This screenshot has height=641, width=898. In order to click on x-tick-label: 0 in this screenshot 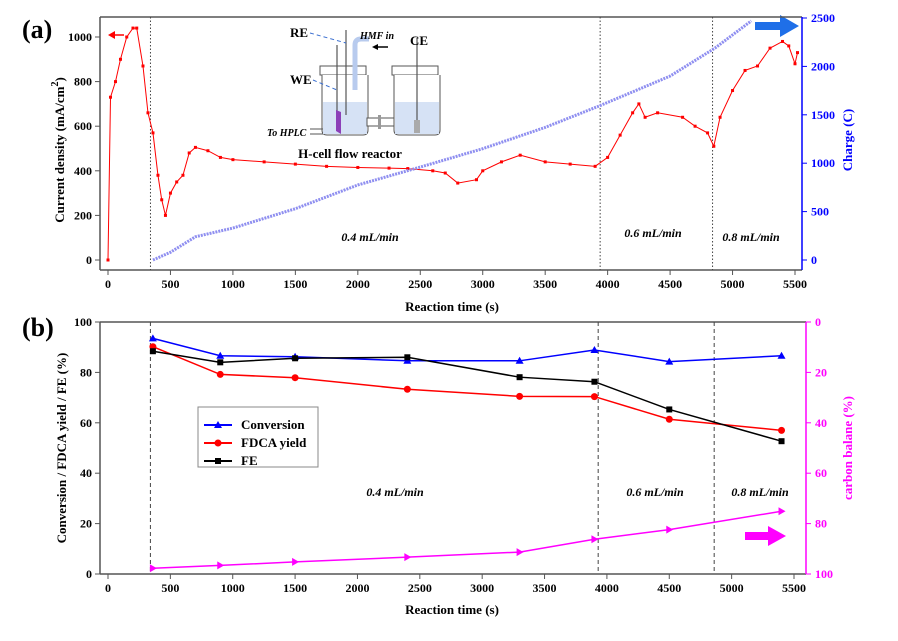, I will do `click(108, 588)`.